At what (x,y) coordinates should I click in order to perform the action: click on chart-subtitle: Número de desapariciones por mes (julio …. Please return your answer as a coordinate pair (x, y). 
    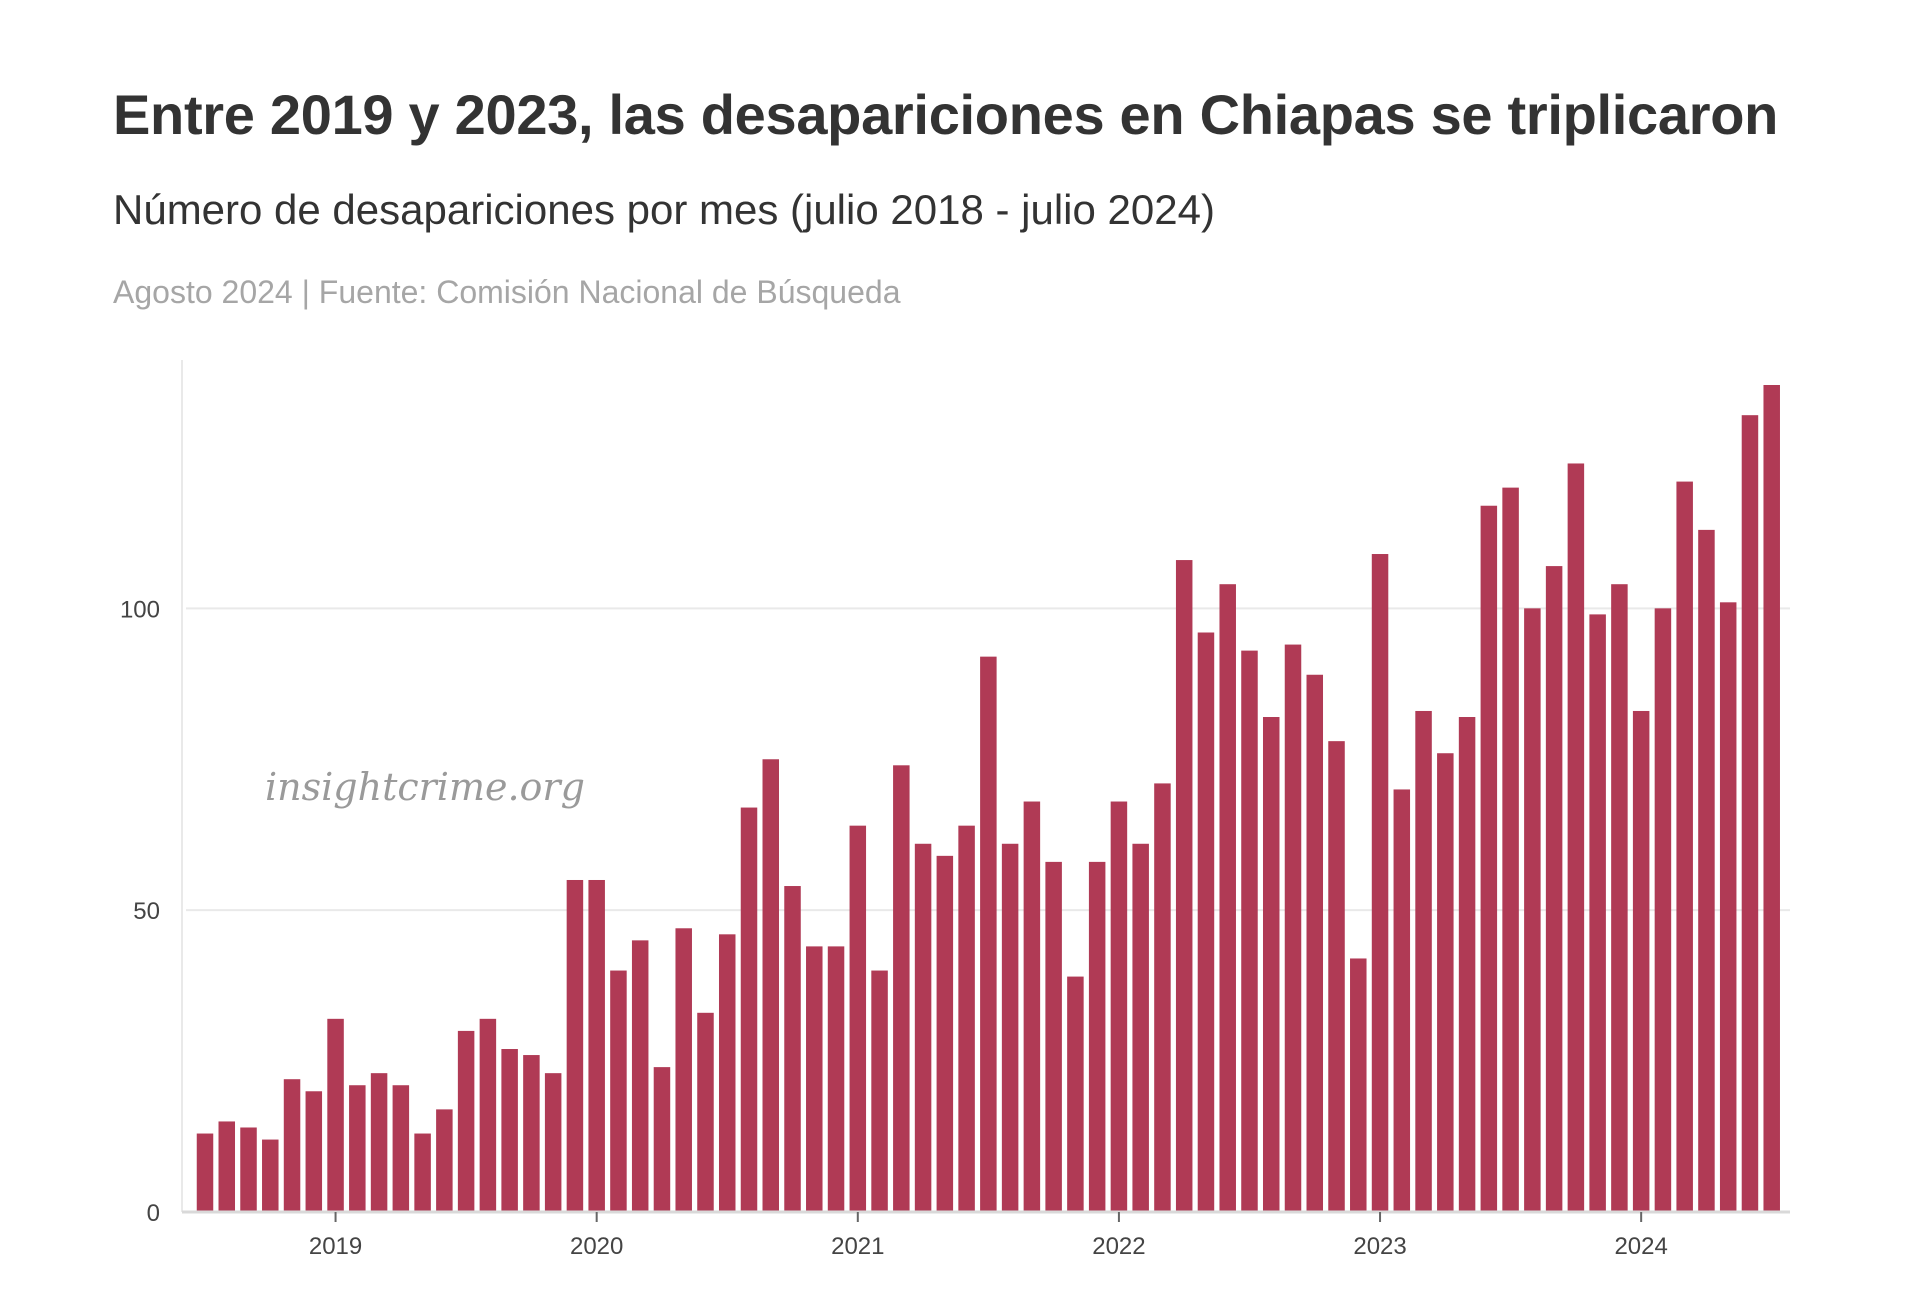
    Looking at the image, I should click on (664, 209).